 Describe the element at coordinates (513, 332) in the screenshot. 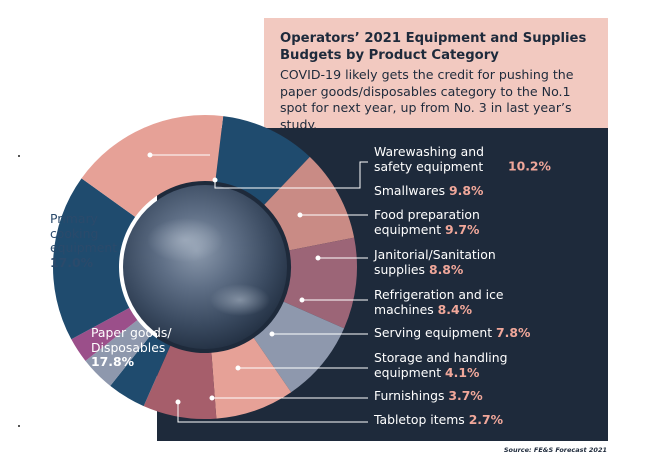

I see `label-percent: 7.8%` at that location.